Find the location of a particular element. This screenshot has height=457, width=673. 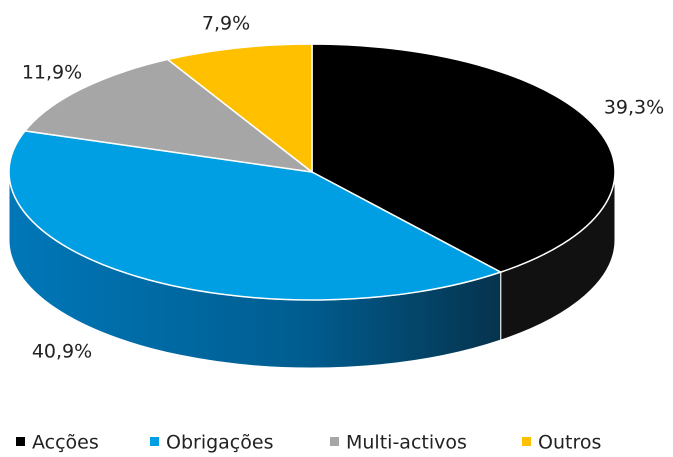

legend-label: Outros is located at coordinates (569, 443).